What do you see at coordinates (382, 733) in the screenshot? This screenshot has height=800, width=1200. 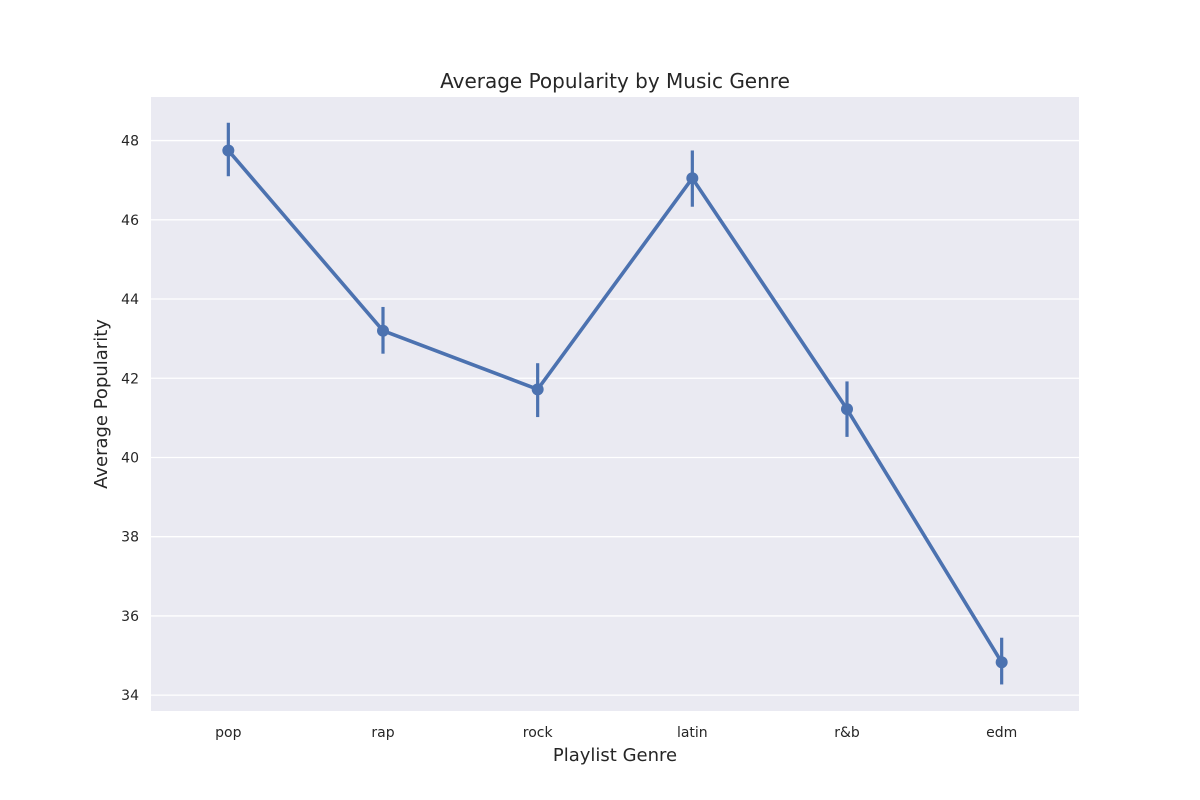 I see `x-tick-label: rap` at bounding box center [382, 733].